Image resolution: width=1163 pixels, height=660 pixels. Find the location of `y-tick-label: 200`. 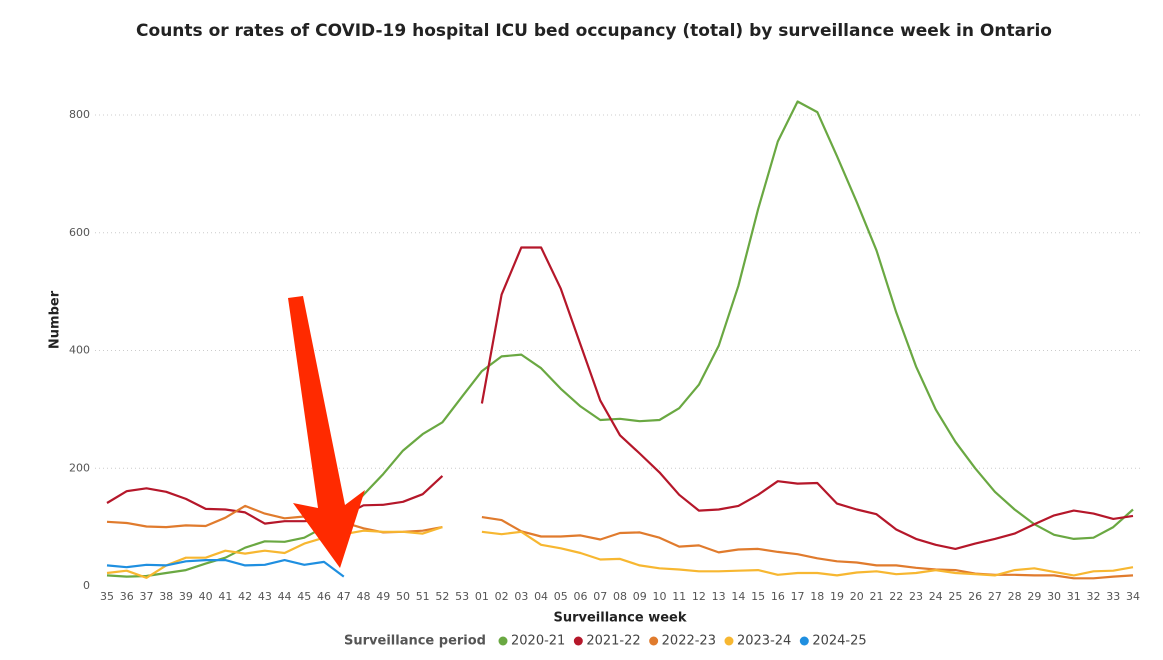

y-tick-label: 200 is located at coordinates (79, 467).